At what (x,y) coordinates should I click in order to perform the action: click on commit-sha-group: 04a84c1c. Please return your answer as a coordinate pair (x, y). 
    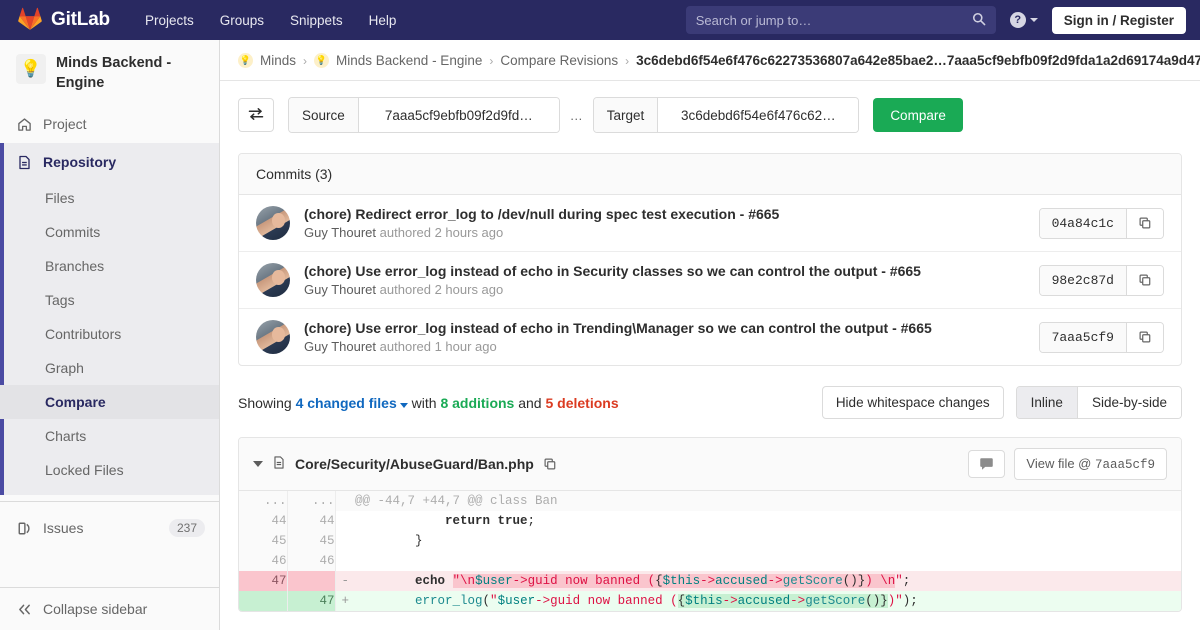
    Looking at the image, I should click on (1101, 223).